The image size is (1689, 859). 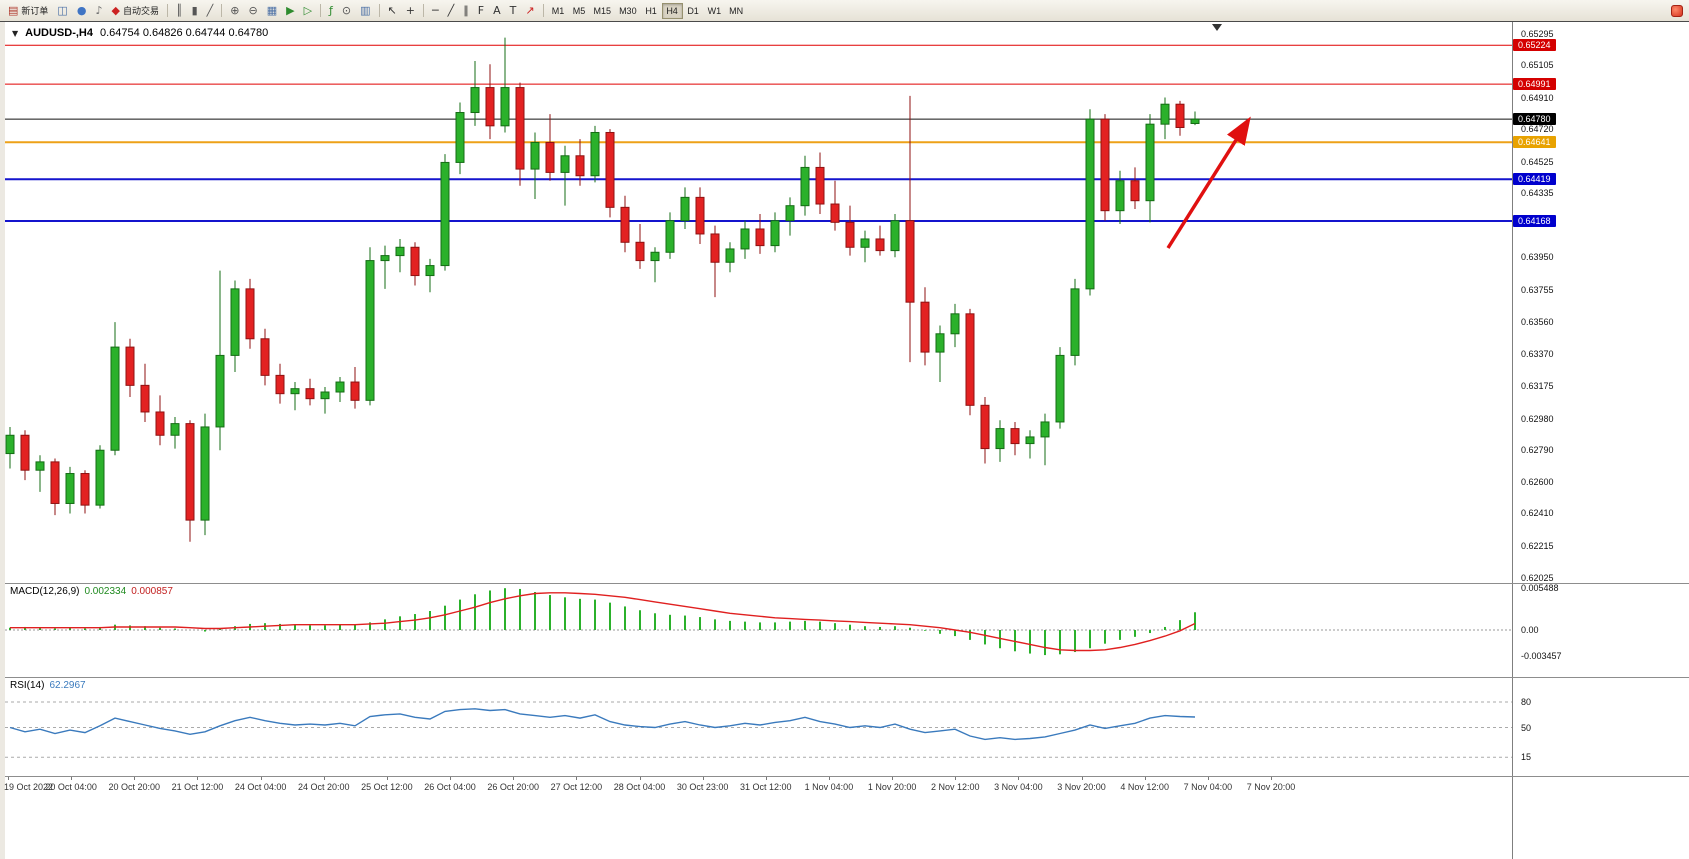 I want to click on autotrading-button: ◆ 自动交易, so click(x=134, y=10).